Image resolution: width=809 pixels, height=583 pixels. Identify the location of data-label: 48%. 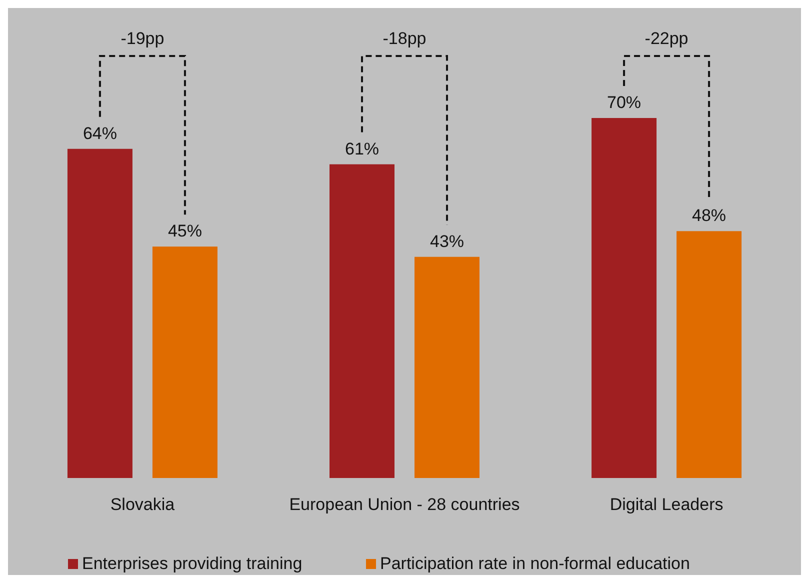
(709, 216).